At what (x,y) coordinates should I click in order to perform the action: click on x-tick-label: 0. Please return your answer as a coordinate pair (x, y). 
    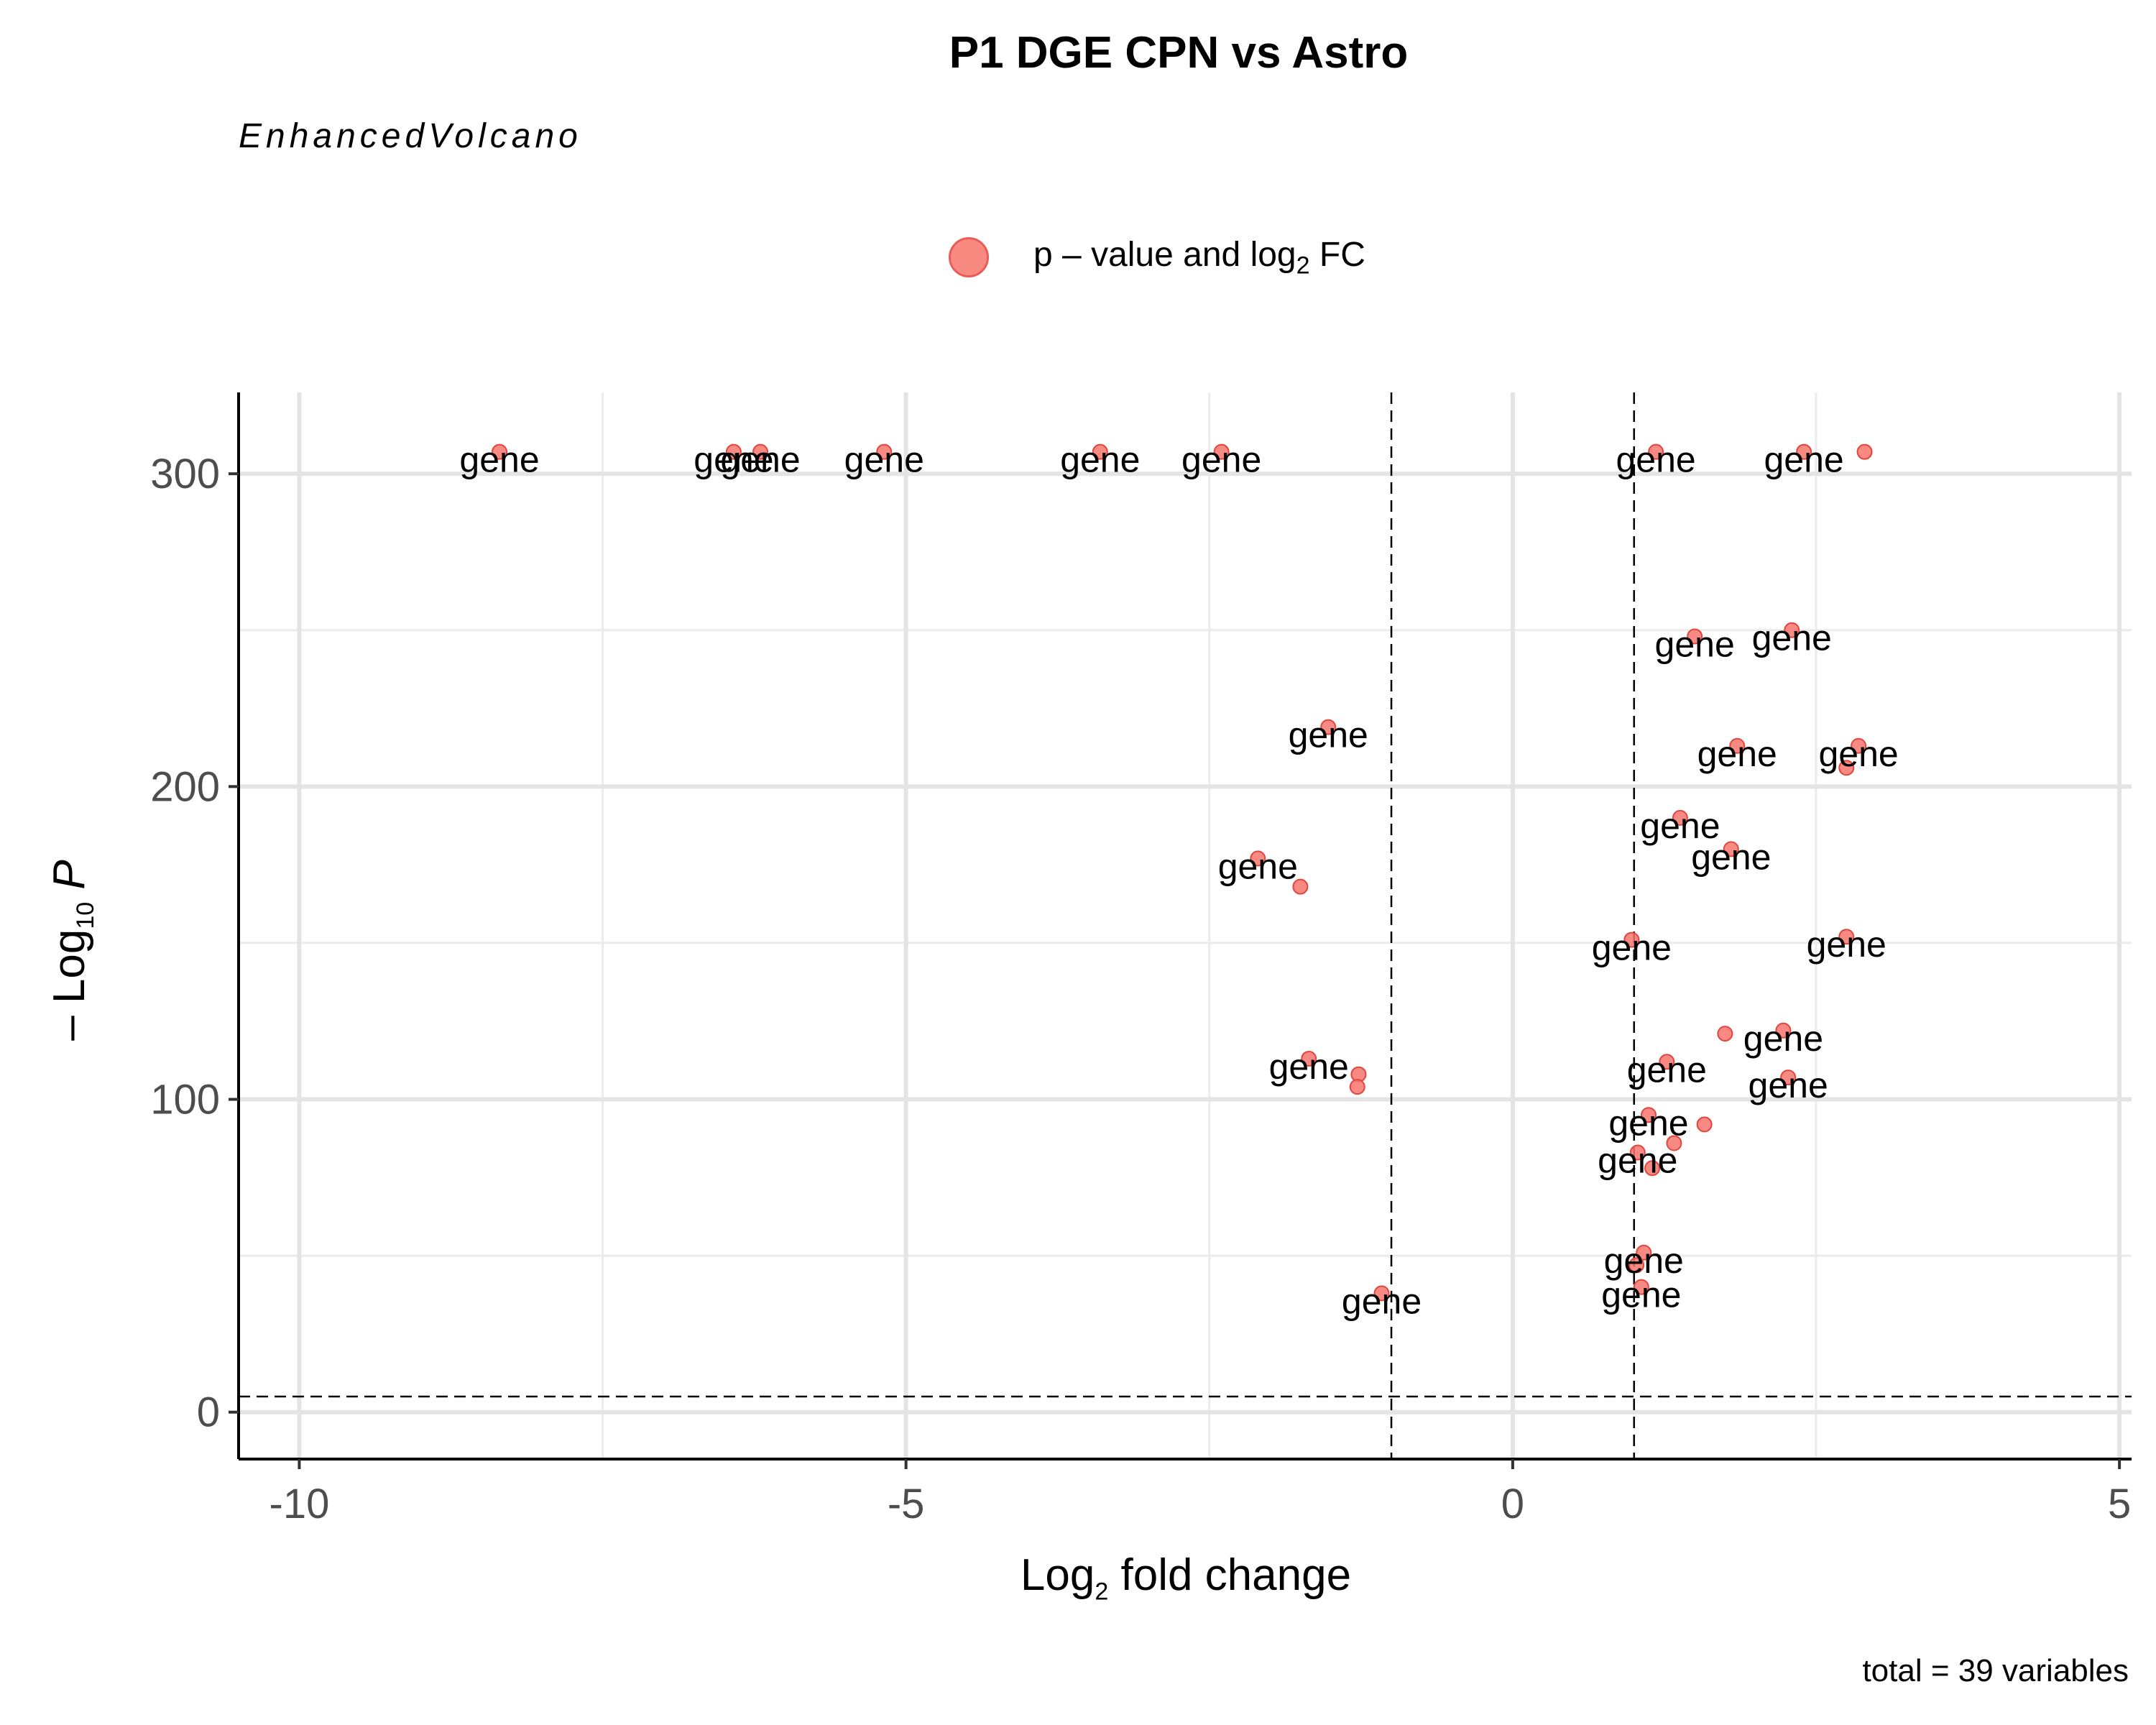
    Looking at the image, I should click on (1512, 1504).